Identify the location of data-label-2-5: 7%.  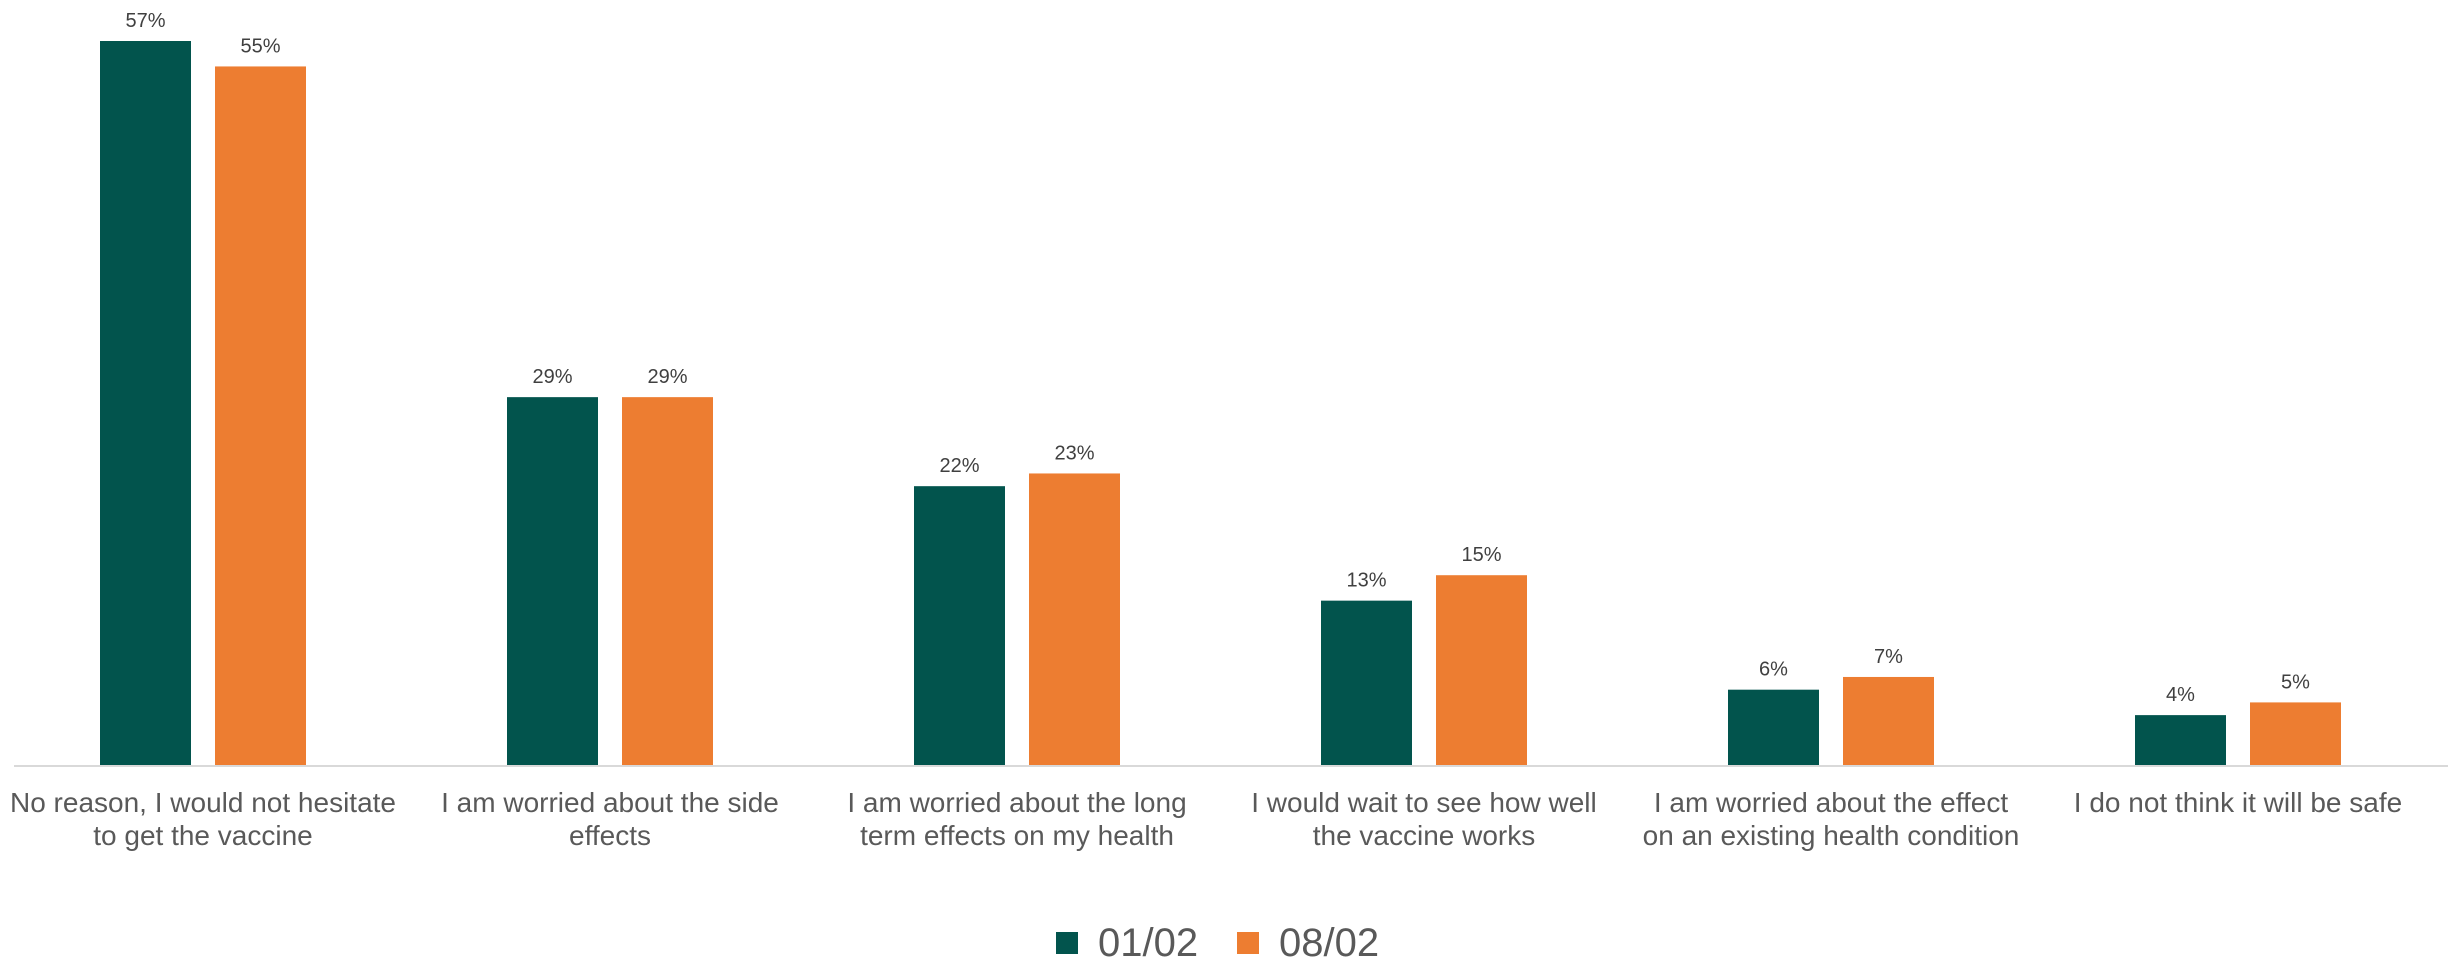
(1888, 657).